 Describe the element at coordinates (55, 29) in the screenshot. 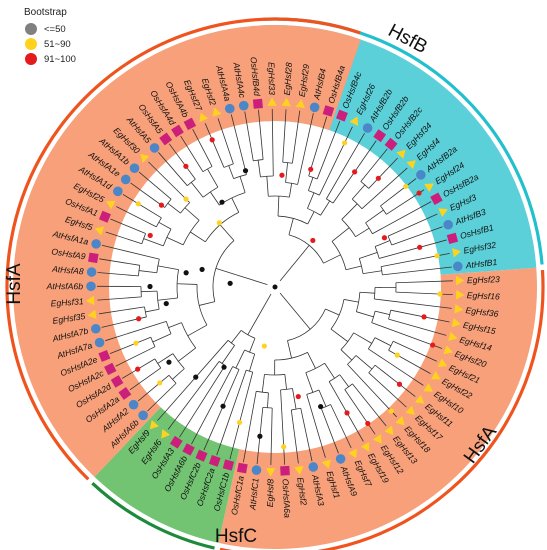

I see `legend-label-low: <=50` at that location.